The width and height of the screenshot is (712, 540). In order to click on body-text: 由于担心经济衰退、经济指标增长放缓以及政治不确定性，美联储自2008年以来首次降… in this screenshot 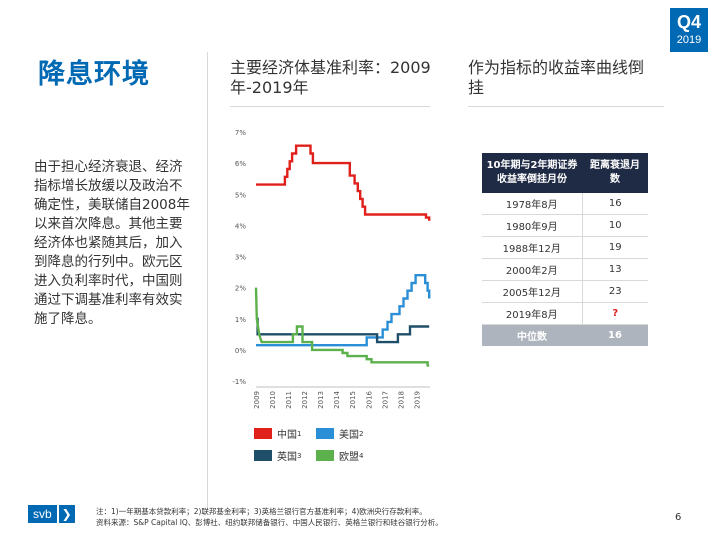, I will do `click(112, 243)`.